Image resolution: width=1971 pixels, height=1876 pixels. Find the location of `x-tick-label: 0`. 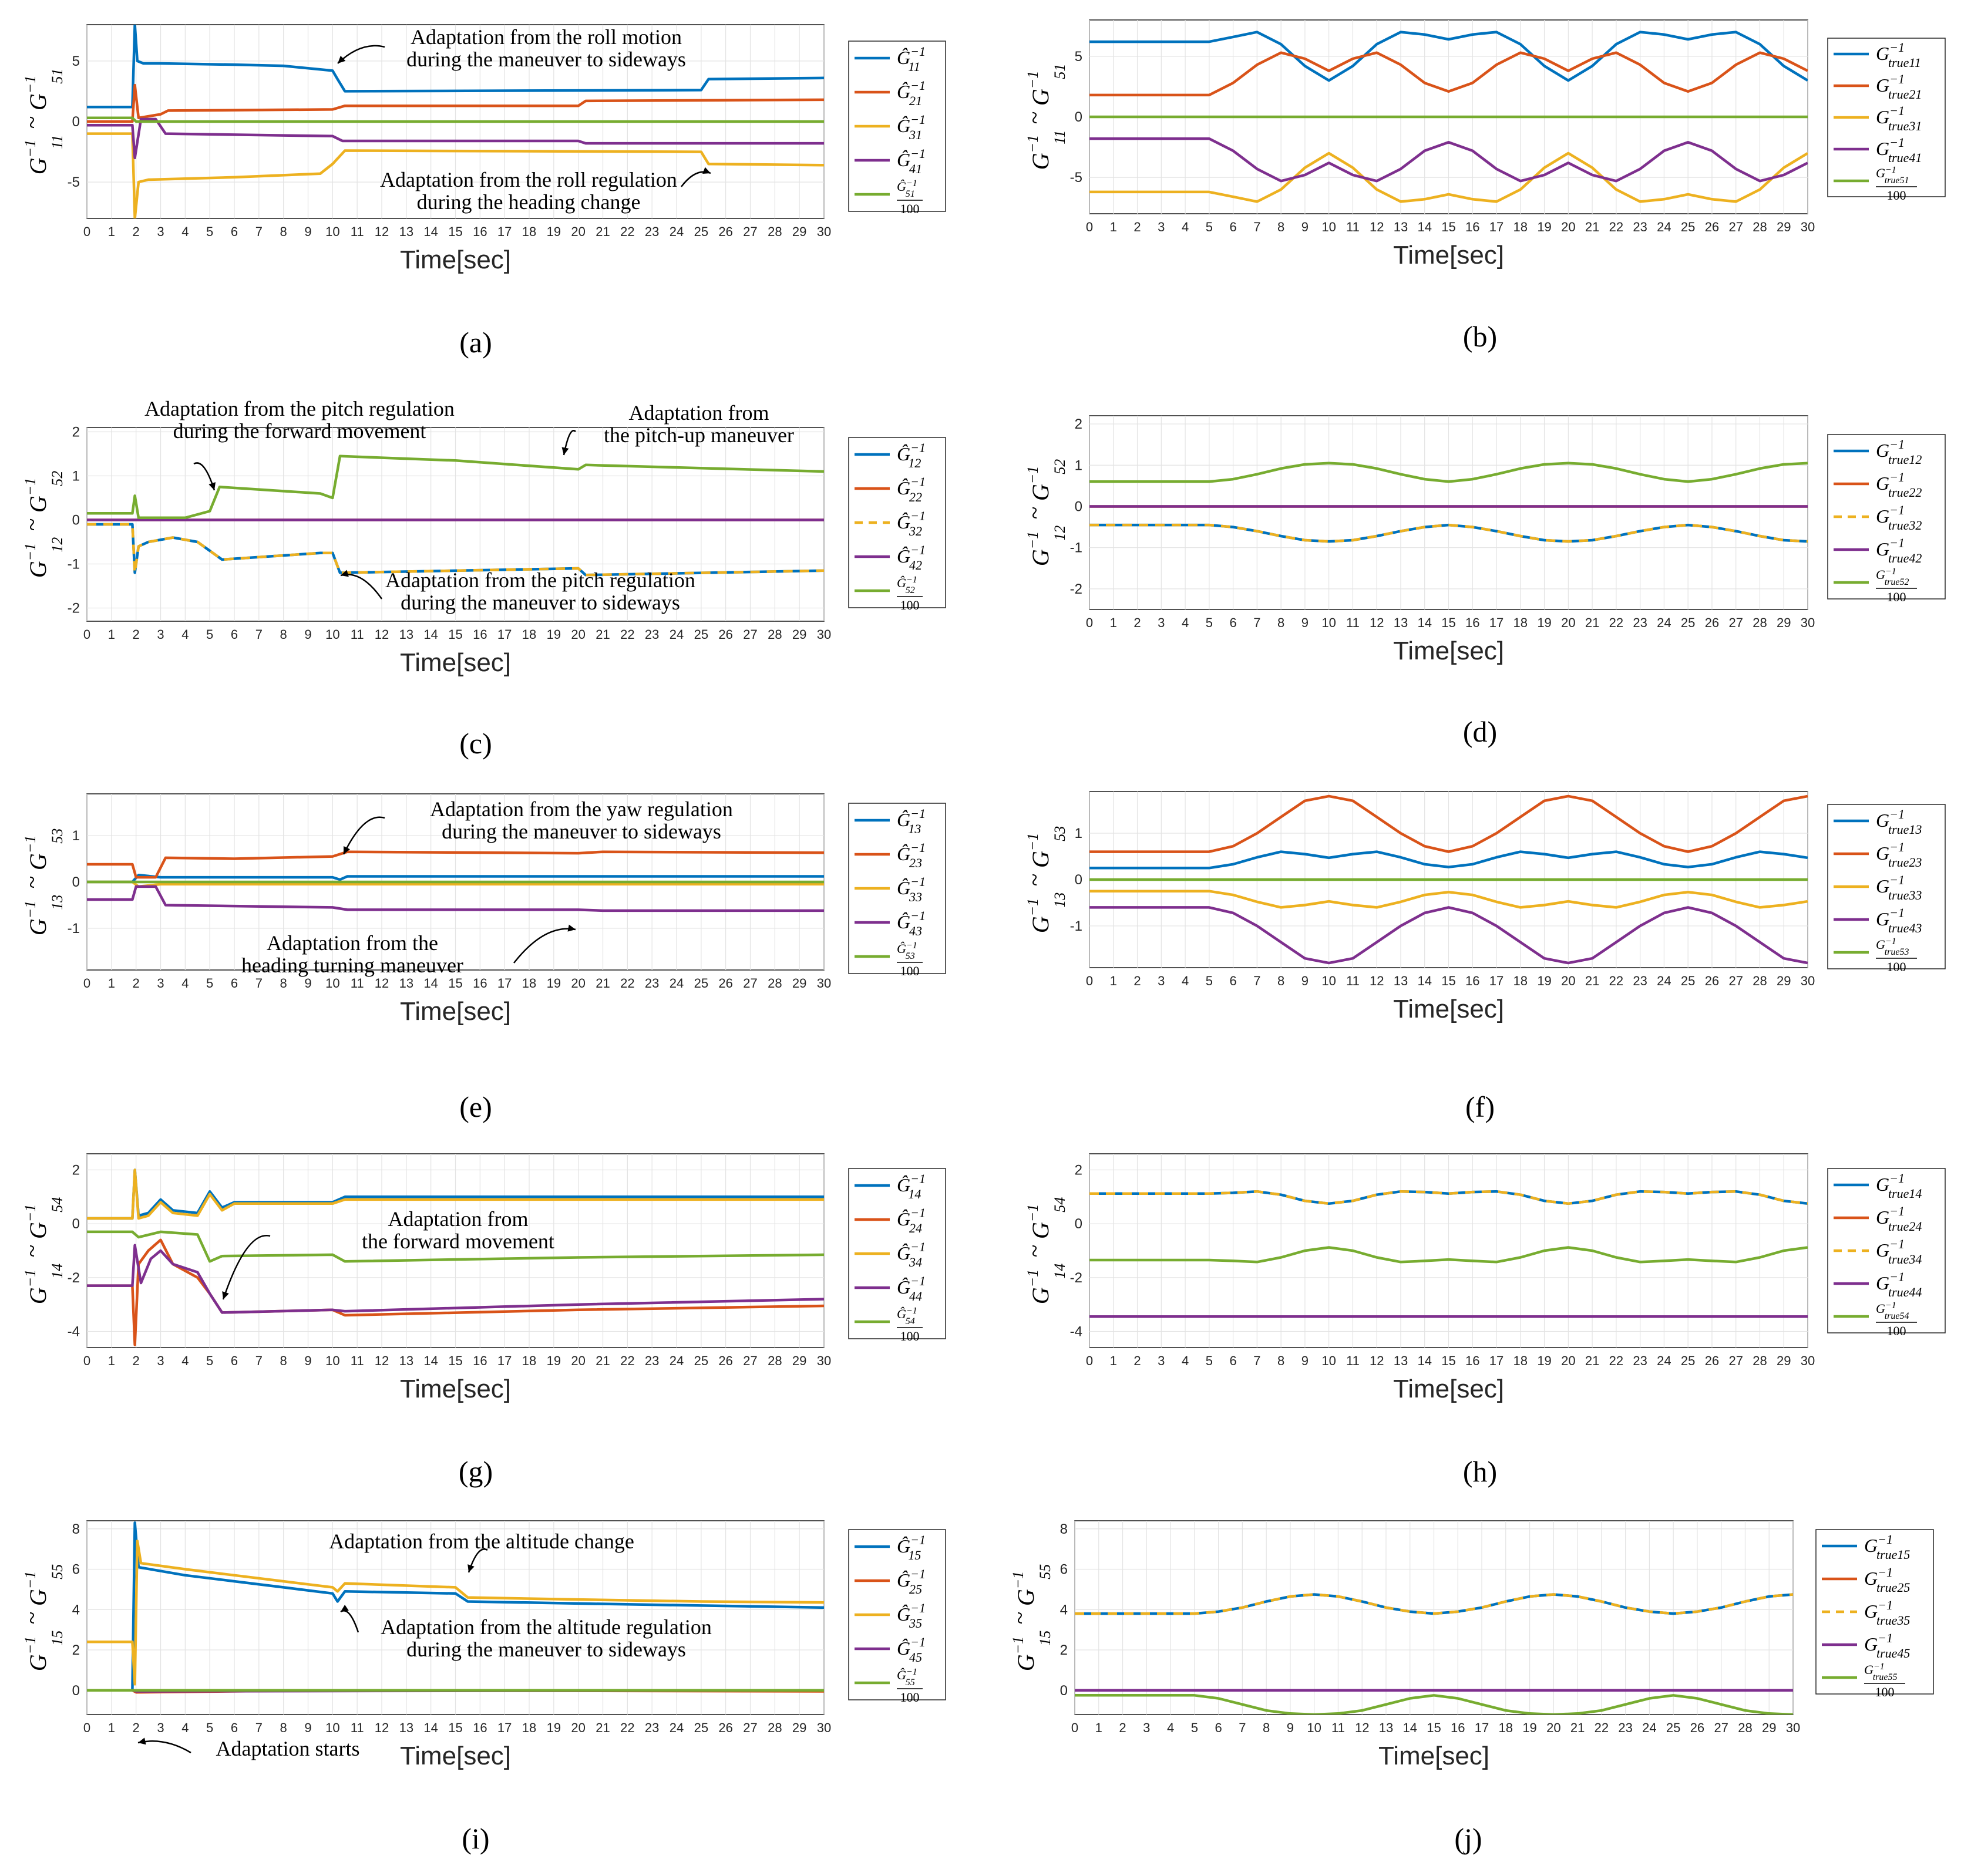

x-tick-label: 0 is located at coordinates (1089, 227).